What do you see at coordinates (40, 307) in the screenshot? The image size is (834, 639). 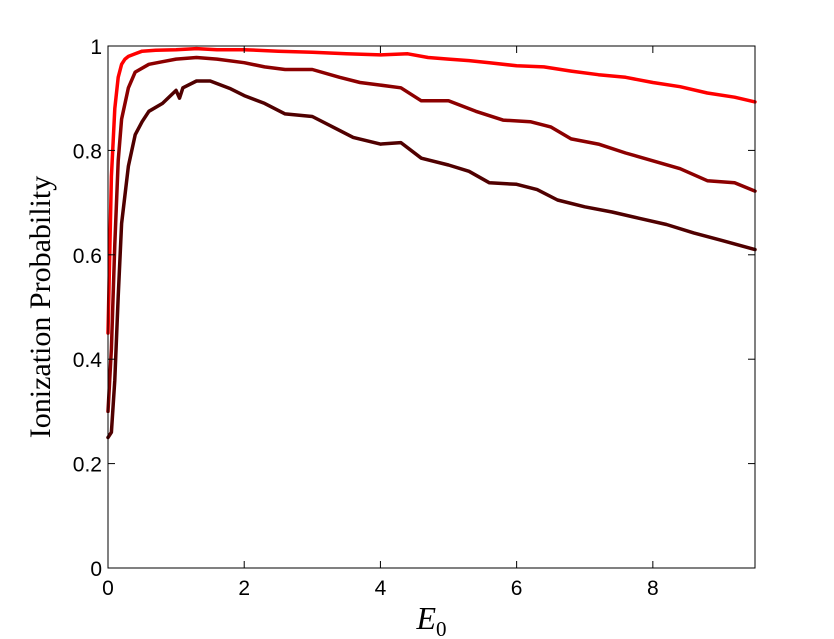 I see `y-axis-title: Ionization Probability` at bounding box center [40, 307].